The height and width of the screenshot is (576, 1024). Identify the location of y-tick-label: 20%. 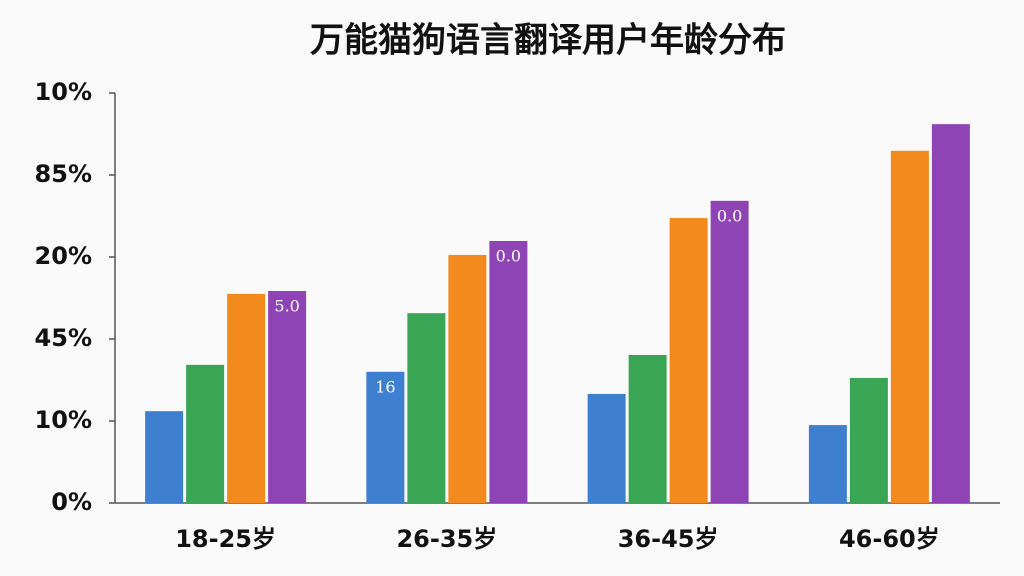
(63, 256).